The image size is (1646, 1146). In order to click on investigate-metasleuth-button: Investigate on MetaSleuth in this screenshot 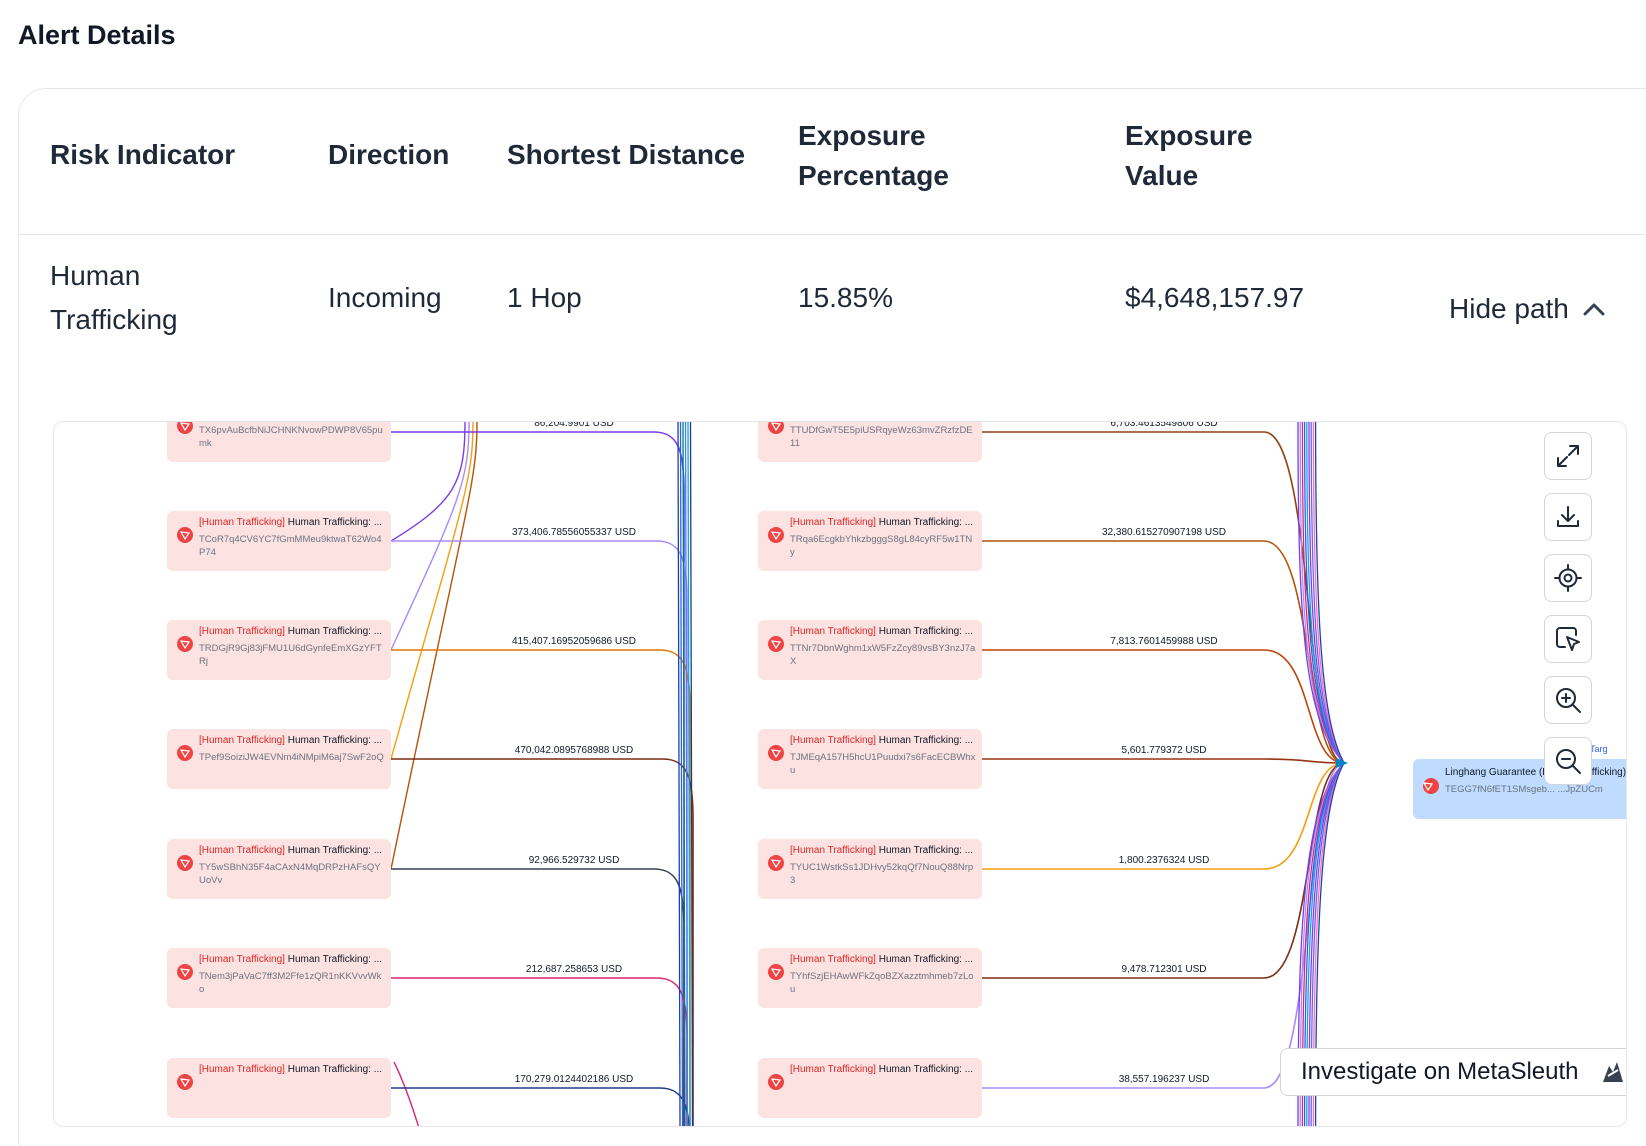, I will do `click(1453, 1072)`.